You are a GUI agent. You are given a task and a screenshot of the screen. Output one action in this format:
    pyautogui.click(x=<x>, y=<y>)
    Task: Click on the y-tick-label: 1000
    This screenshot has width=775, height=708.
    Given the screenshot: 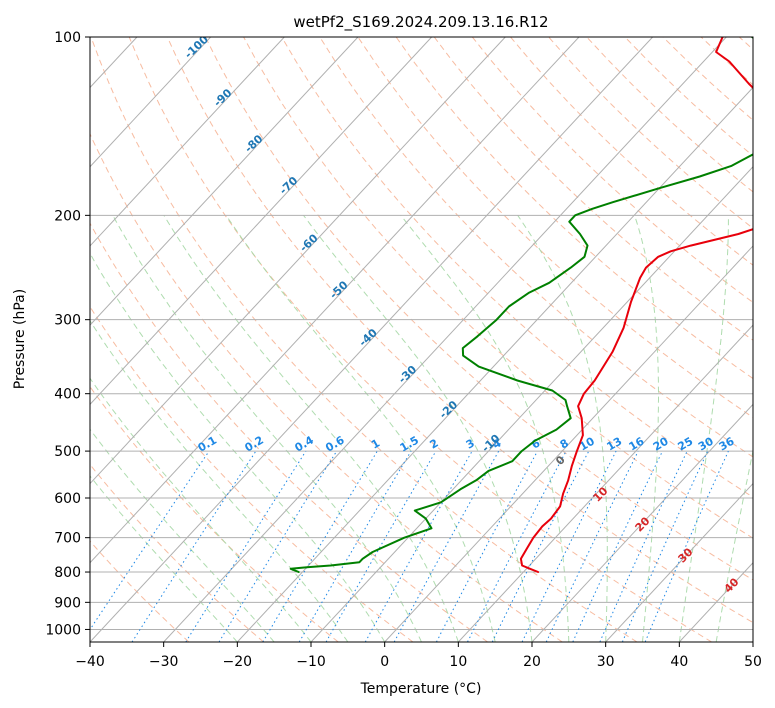 What is the action you would take?
    pyautogui.click(x=63, y=630)
    